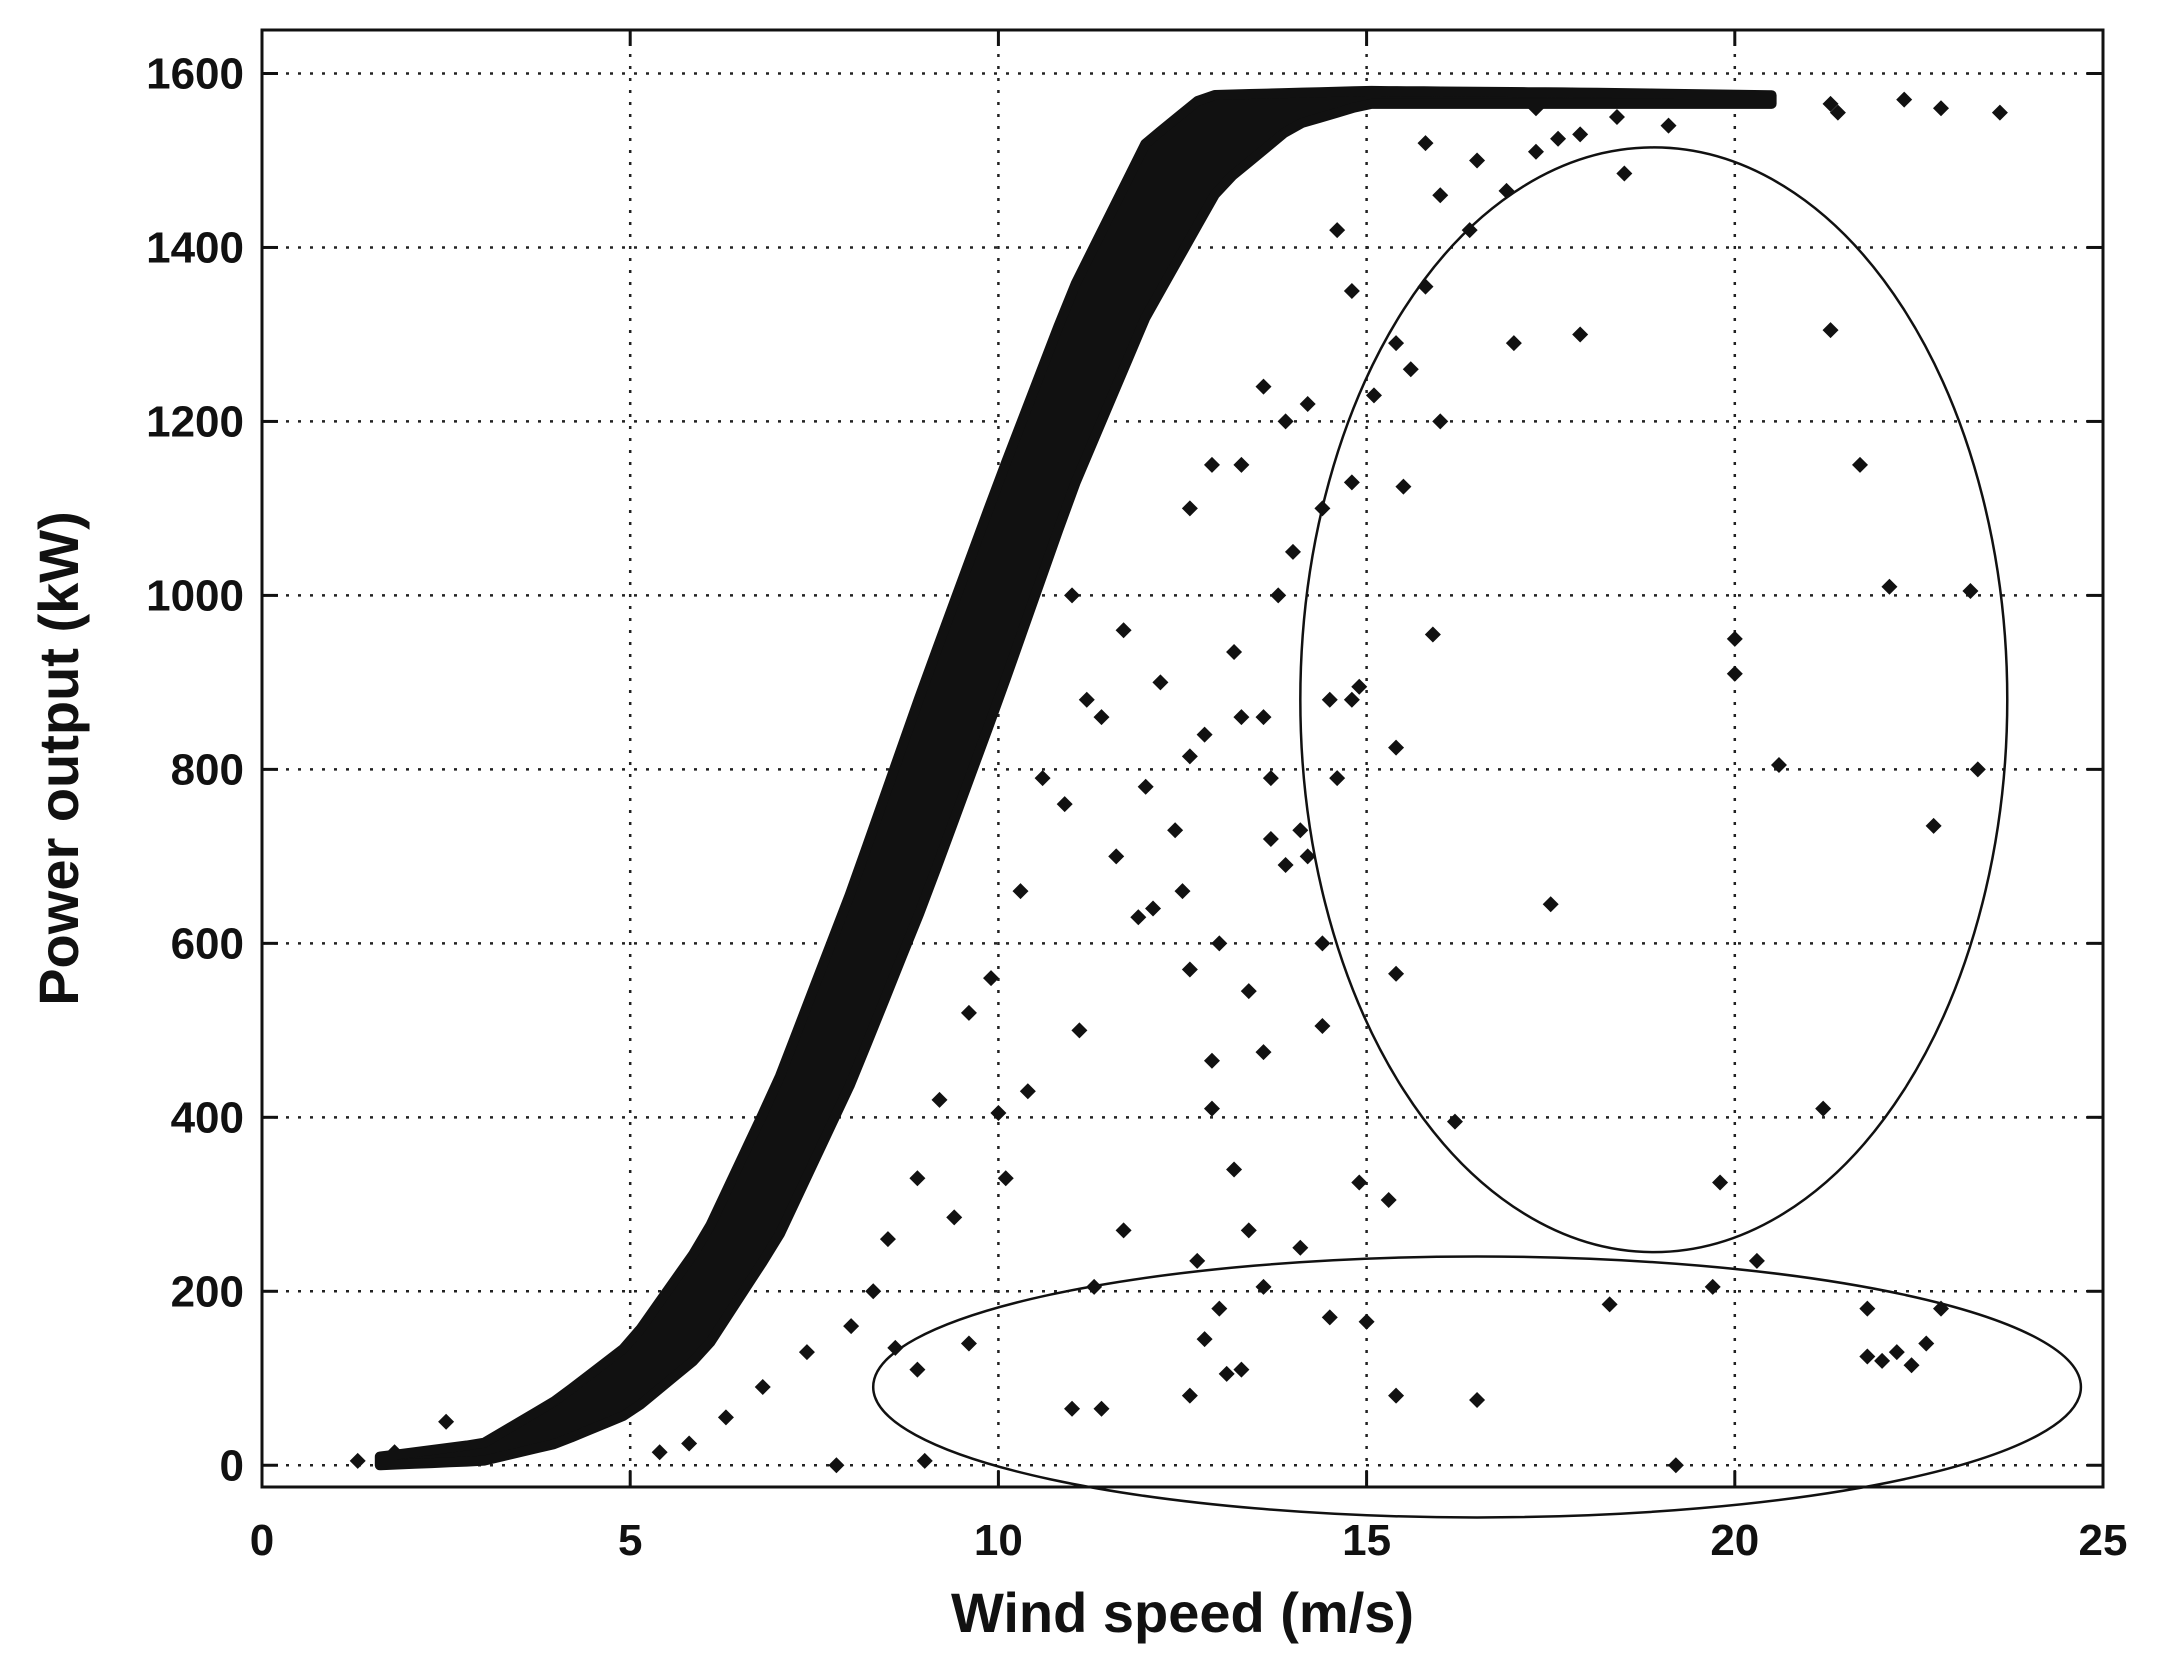 This screenshot has height=1678, width=2159. Describe the element at coordinates (1366, 1540) in the screenshot. I see `x-tick-label: 15` at that location.